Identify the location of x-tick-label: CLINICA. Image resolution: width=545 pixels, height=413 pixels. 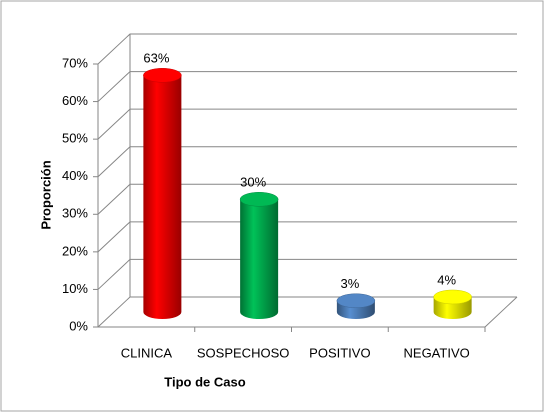
(147, 352).